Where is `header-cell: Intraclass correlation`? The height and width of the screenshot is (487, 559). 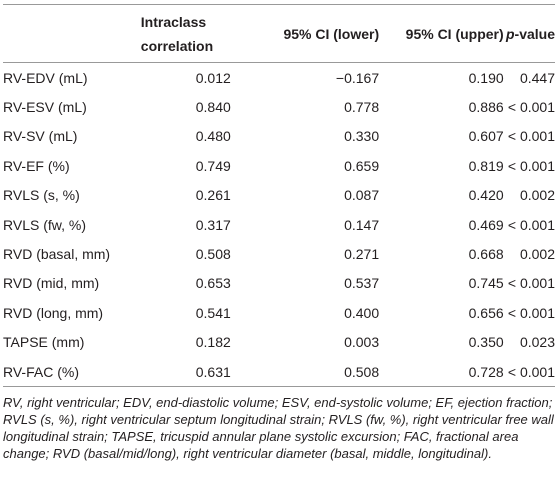 header-cell: Intraclass correlation is located at coordinates (186, 34).